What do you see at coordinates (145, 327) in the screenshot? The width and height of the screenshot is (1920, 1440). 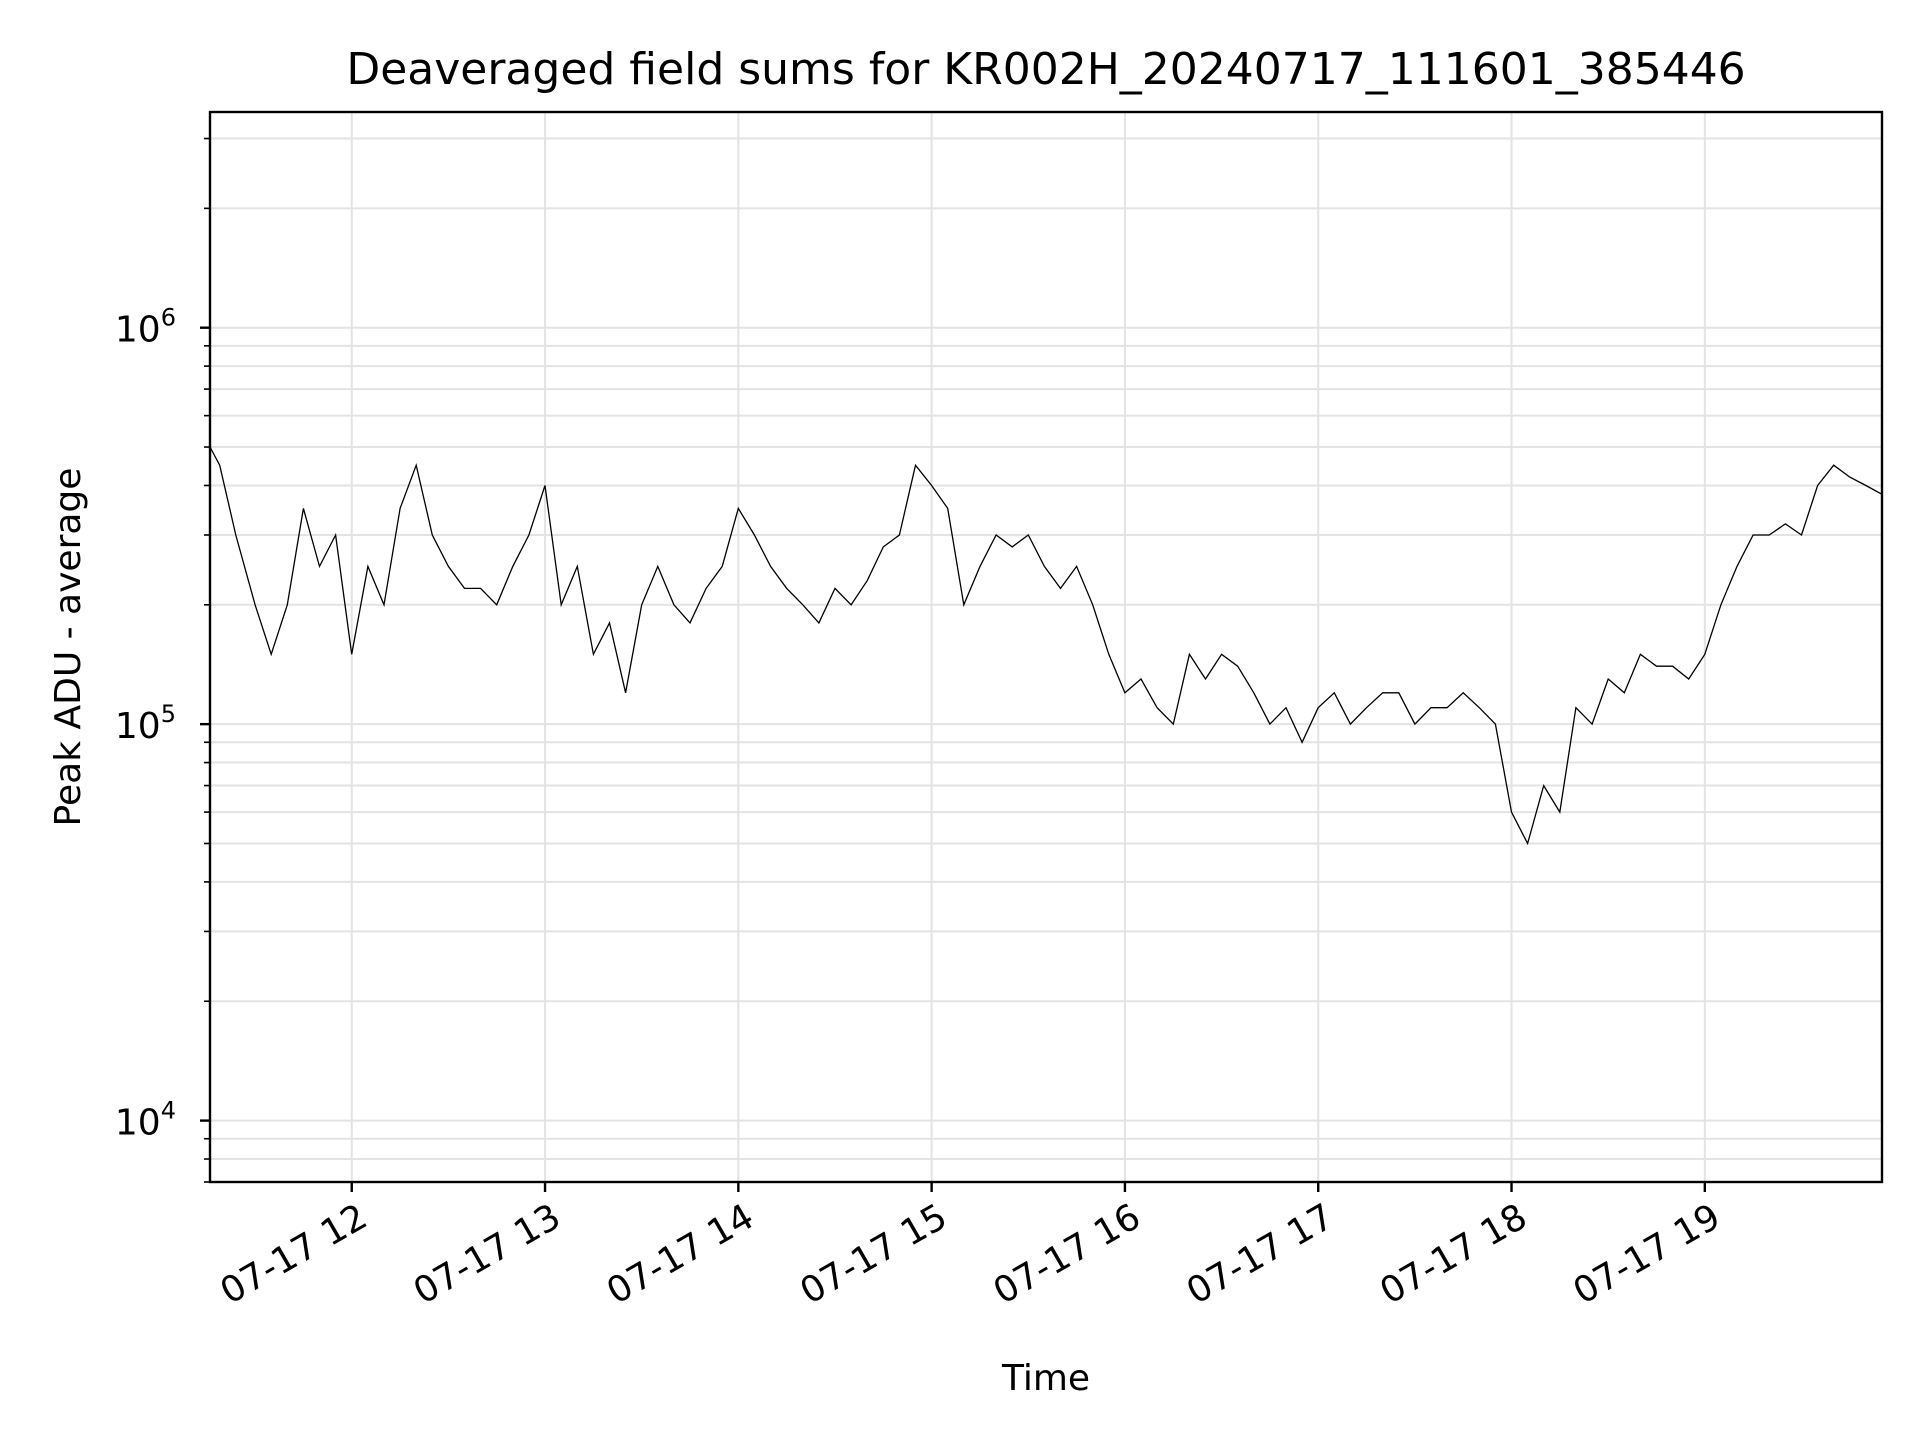 I see `y-tick-label: 10⁶` at bounding box center [145, 327].